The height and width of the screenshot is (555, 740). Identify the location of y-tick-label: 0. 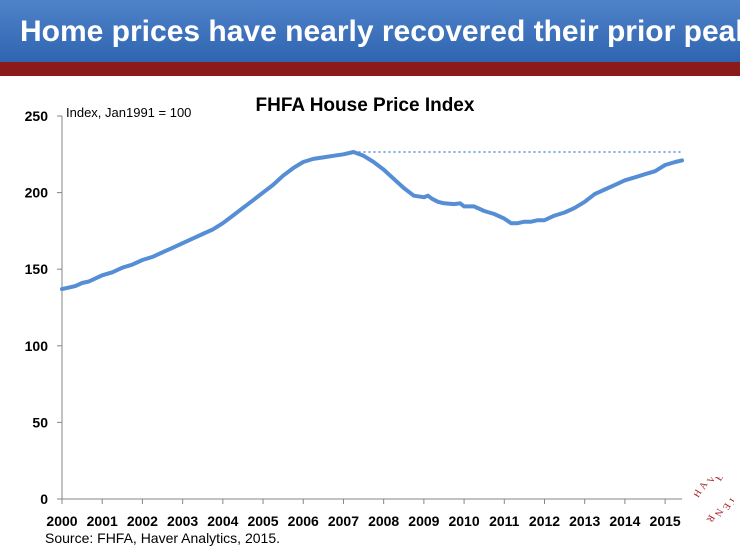
(44, 499).